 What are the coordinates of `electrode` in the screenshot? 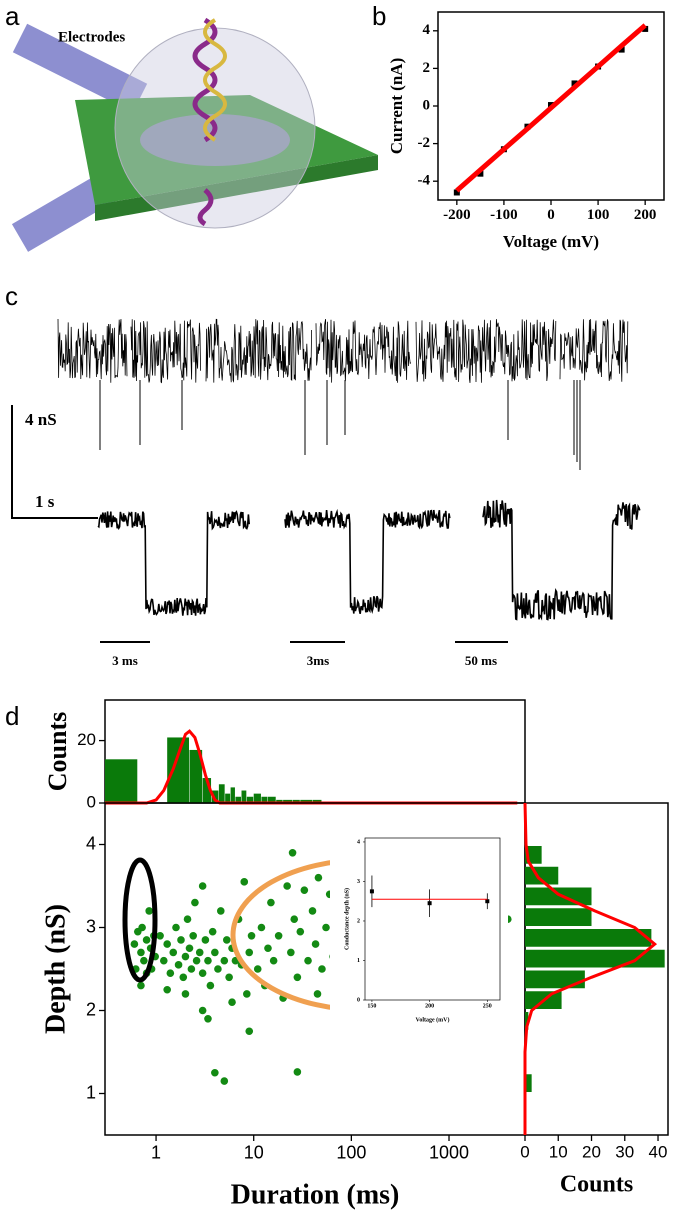 It's located at (80, 68).